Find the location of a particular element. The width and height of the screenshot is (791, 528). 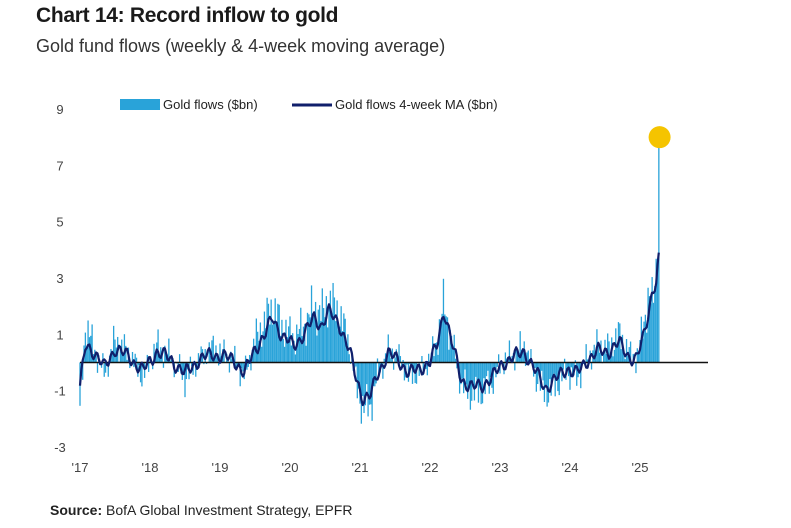

source-text: BofA Global Investment Strategy, EPFR is located at coordinates (229, 510).